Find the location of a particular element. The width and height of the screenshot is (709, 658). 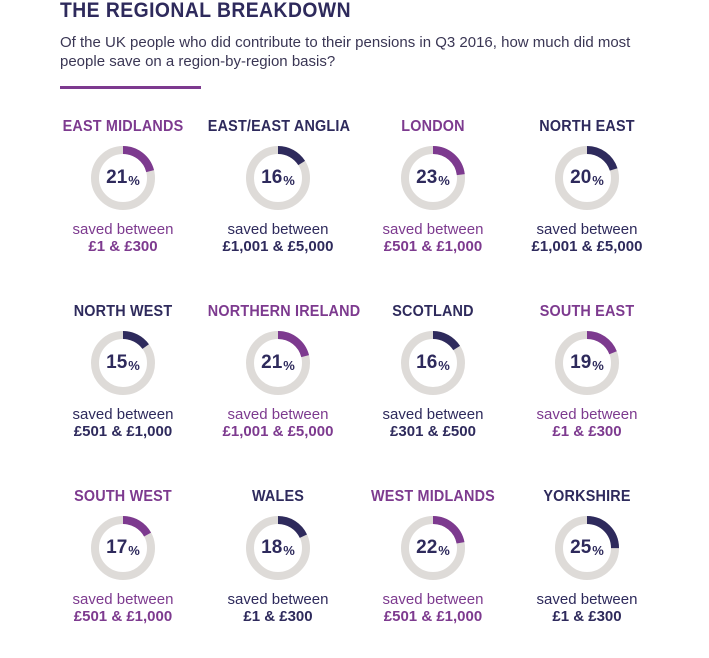

region-name: NORTH WEST is located at coordinates (123, 311).